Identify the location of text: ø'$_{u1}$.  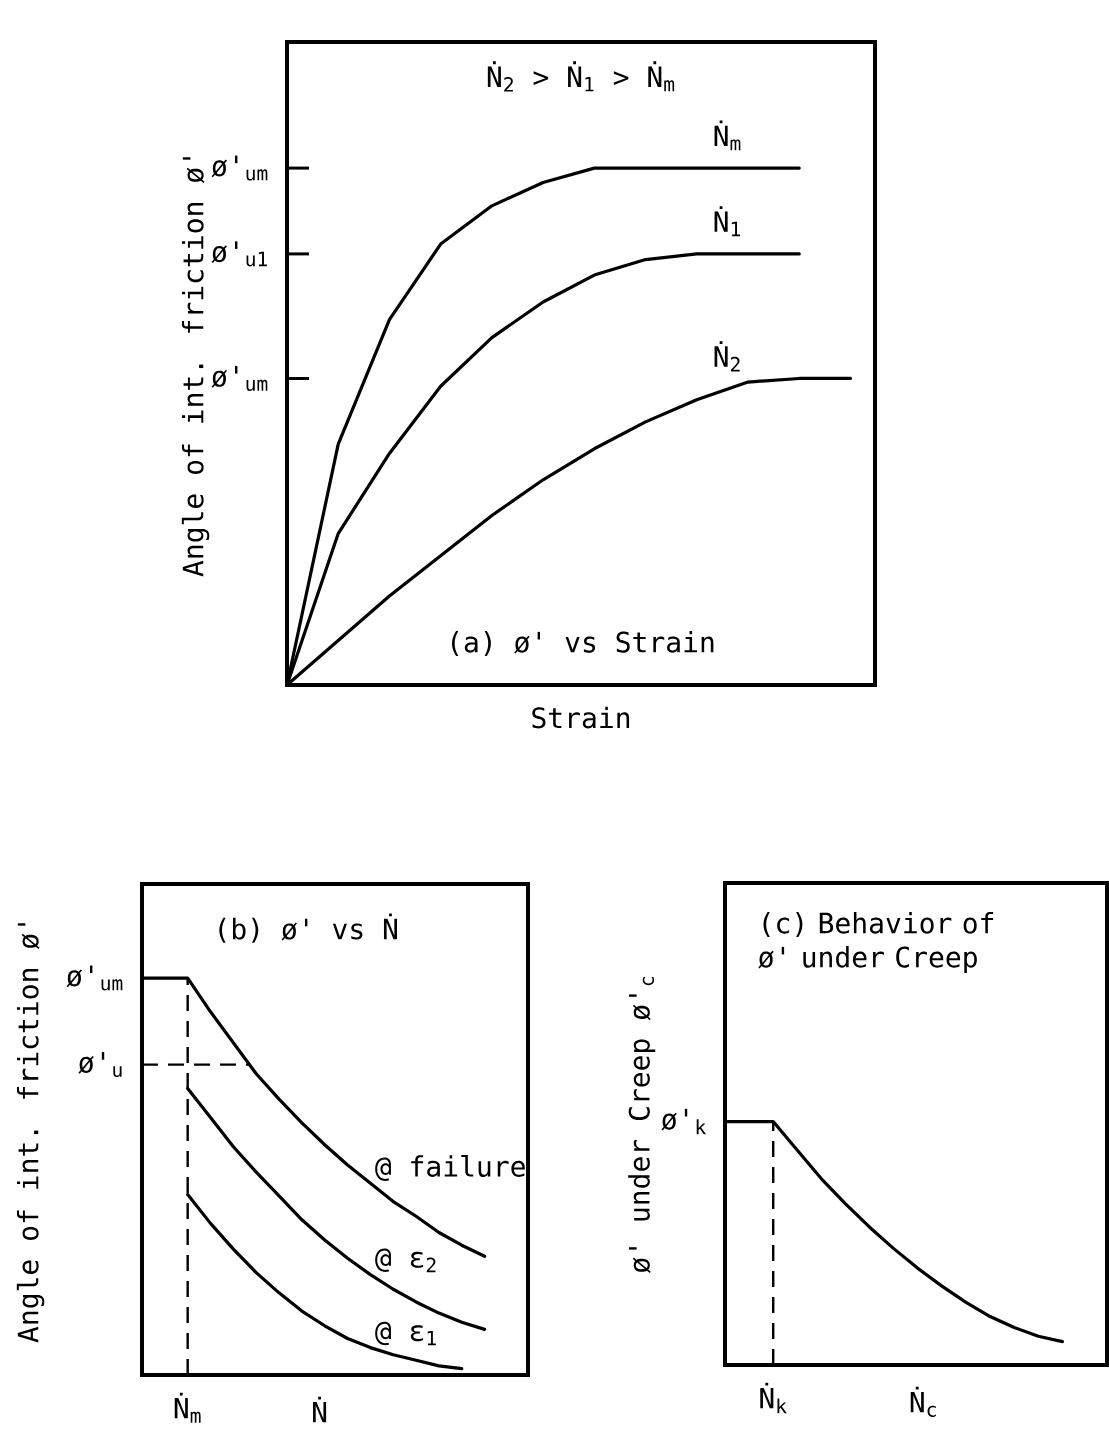
(239, 254).